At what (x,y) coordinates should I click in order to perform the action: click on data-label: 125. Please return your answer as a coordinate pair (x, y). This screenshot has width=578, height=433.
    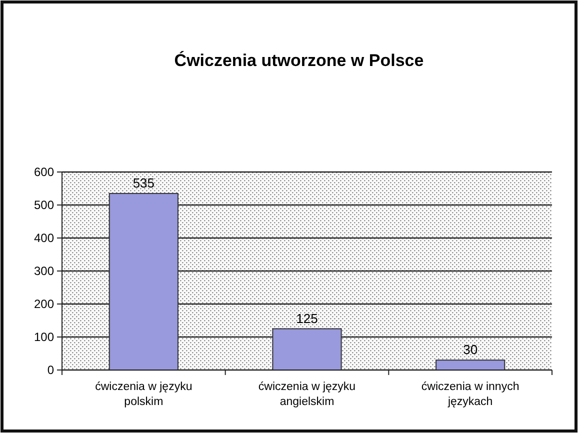
    Looking at the image, I should click on (307, 318).